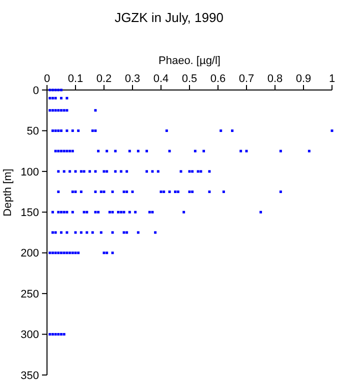 The image size is (338, 384). I want to click on y-tick-label: 250, so click(29, 294).